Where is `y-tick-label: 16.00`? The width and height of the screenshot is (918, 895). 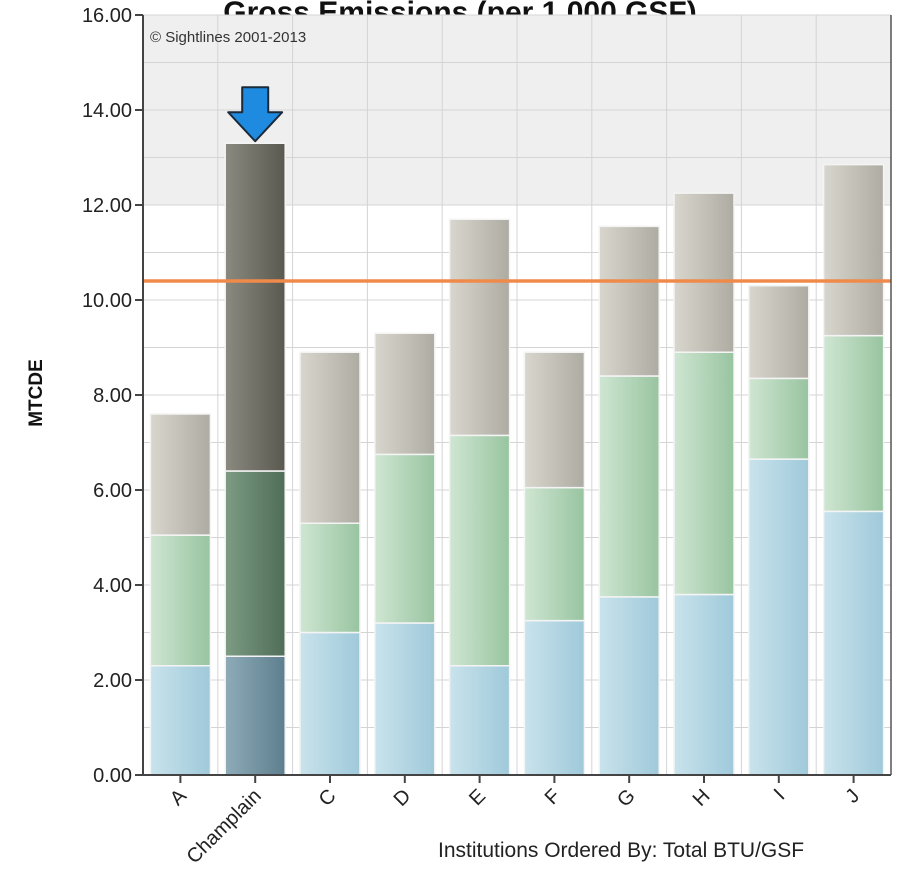 y-tick-label: 16.00 is located at coordinates (107, 16).